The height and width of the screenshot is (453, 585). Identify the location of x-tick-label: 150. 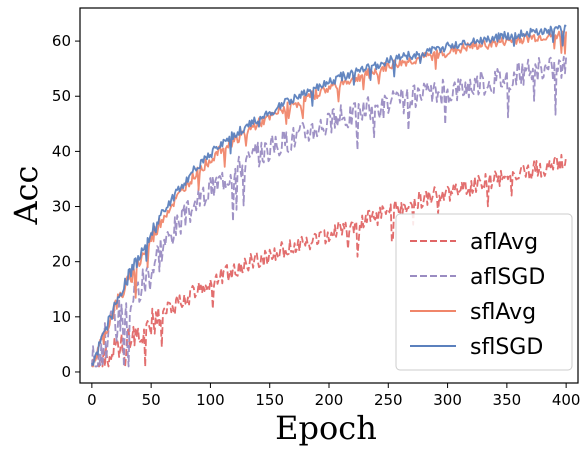
(269, 400).